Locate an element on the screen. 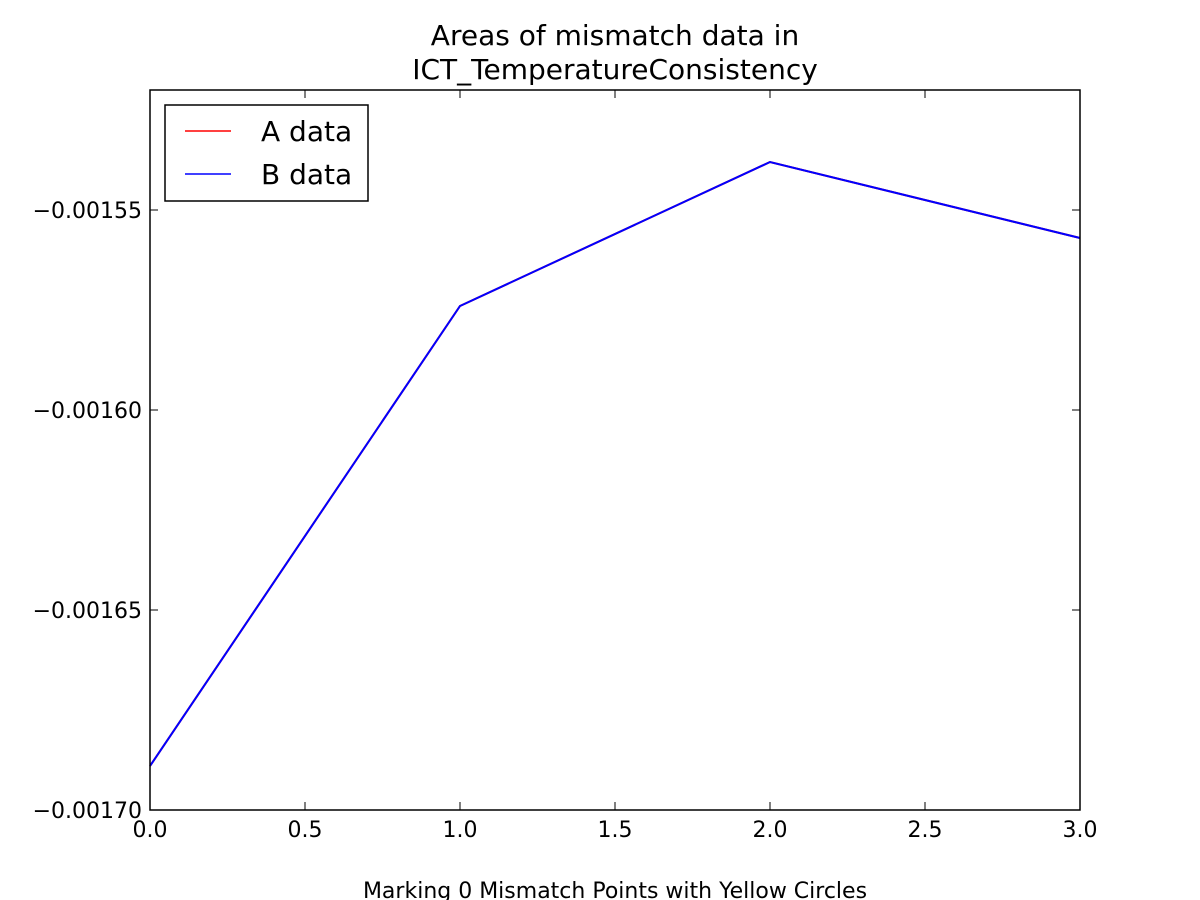 The height and width of the screenshot is (900, 1200). legend: A data B data is located at coordinates (266, 153).